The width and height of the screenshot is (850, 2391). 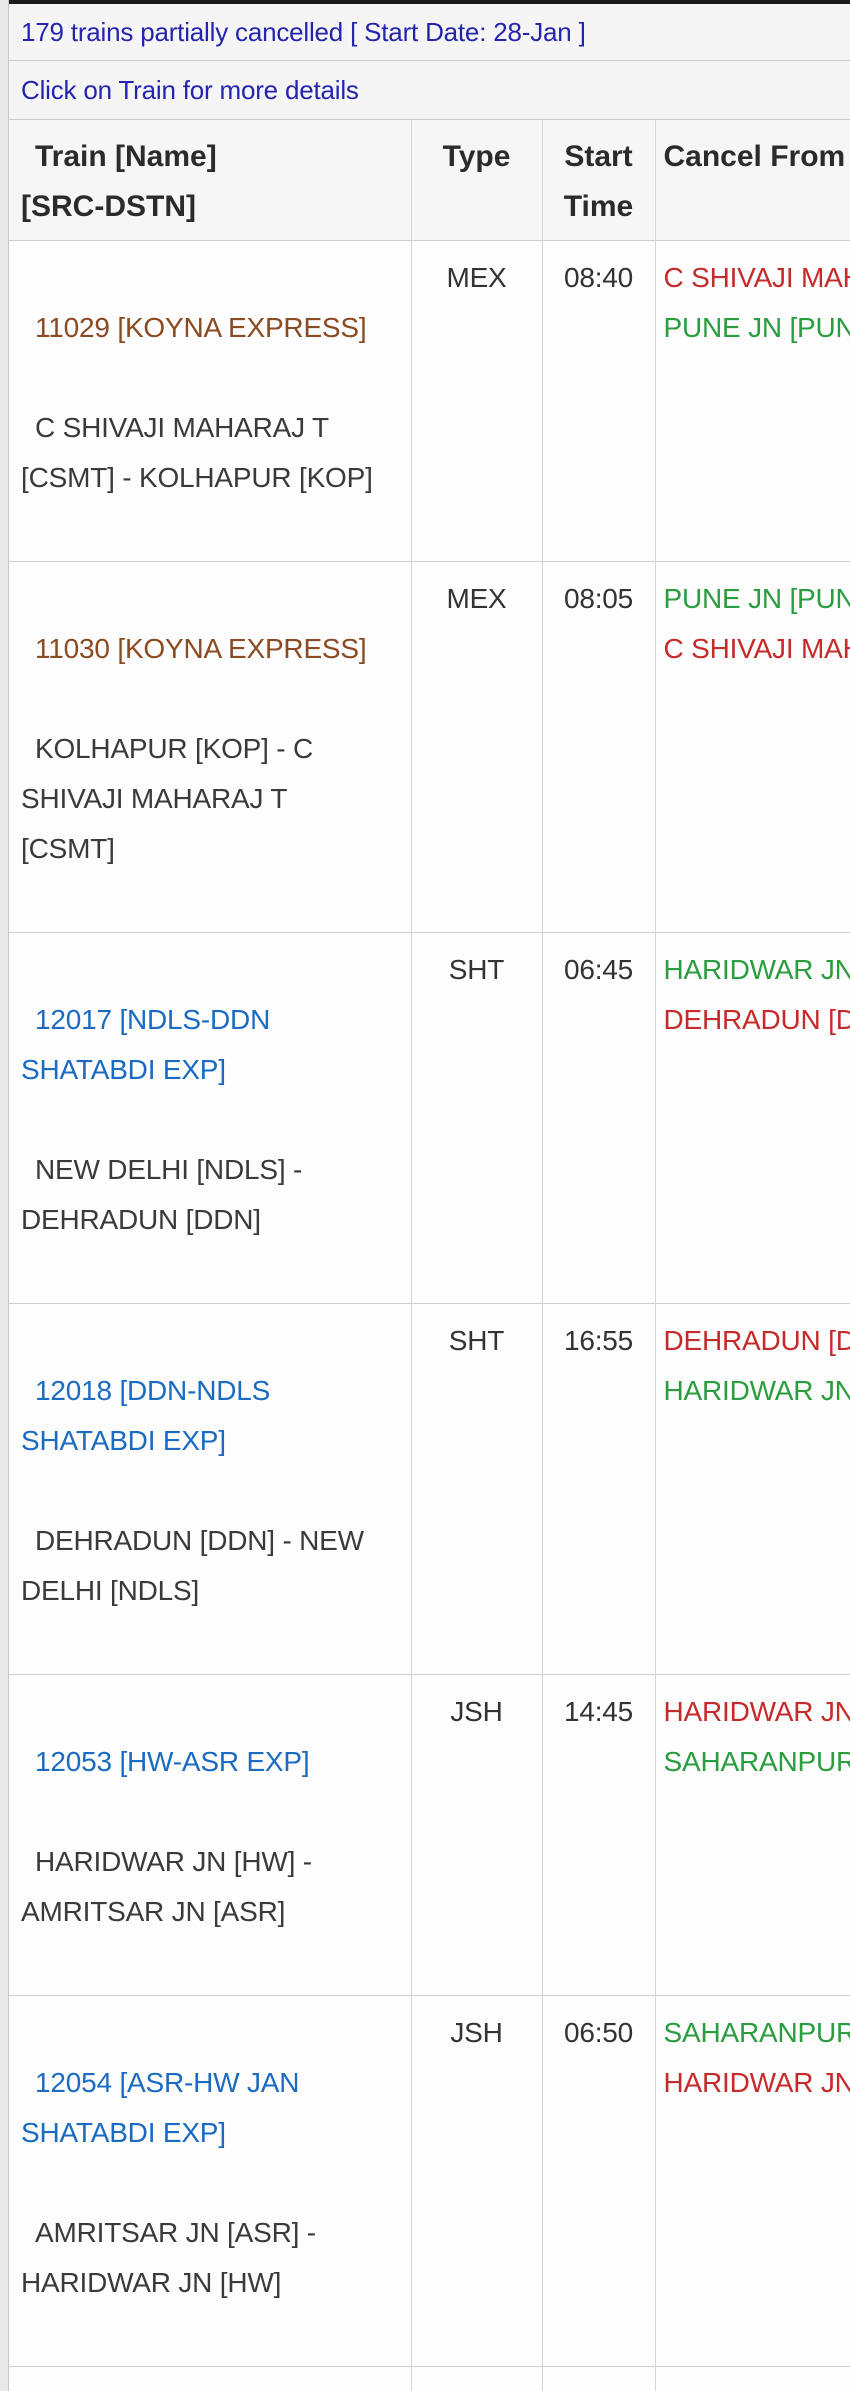 I want to click on col-header-cancel: Cancel From Cancel To, so click(x=752, y=180).